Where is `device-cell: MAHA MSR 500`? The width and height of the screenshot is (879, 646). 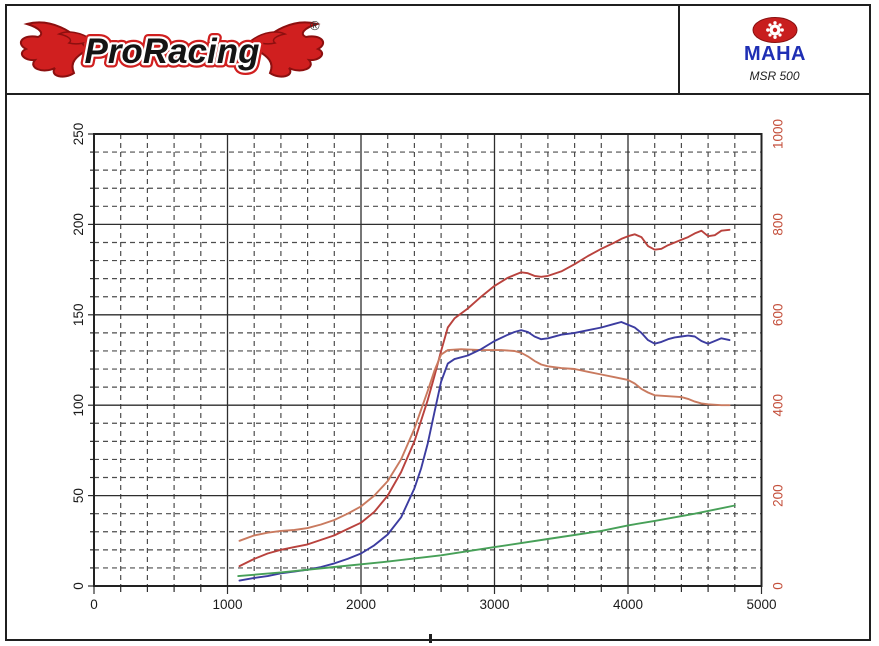
device-cell: MAHA MSR 500 is located at coordinates (774, 49).